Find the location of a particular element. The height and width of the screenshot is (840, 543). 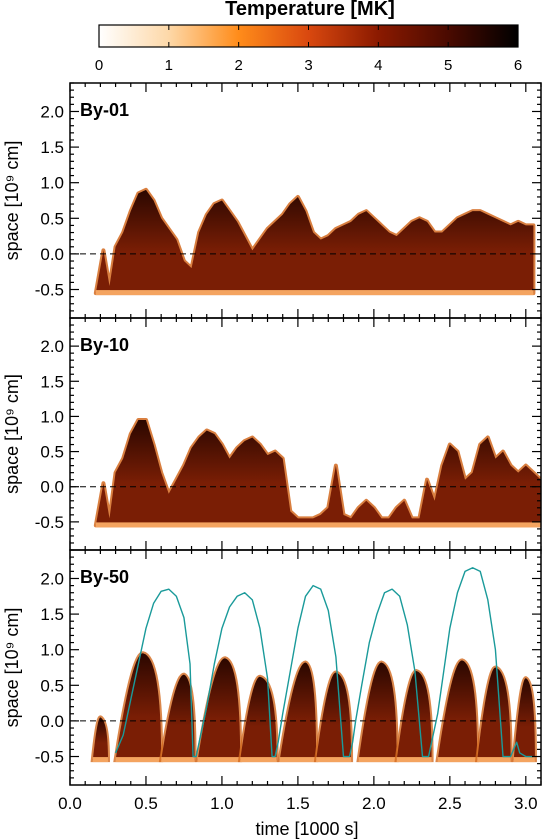

colorbar-tick-label: 4 is located at coordinates (378, 65).